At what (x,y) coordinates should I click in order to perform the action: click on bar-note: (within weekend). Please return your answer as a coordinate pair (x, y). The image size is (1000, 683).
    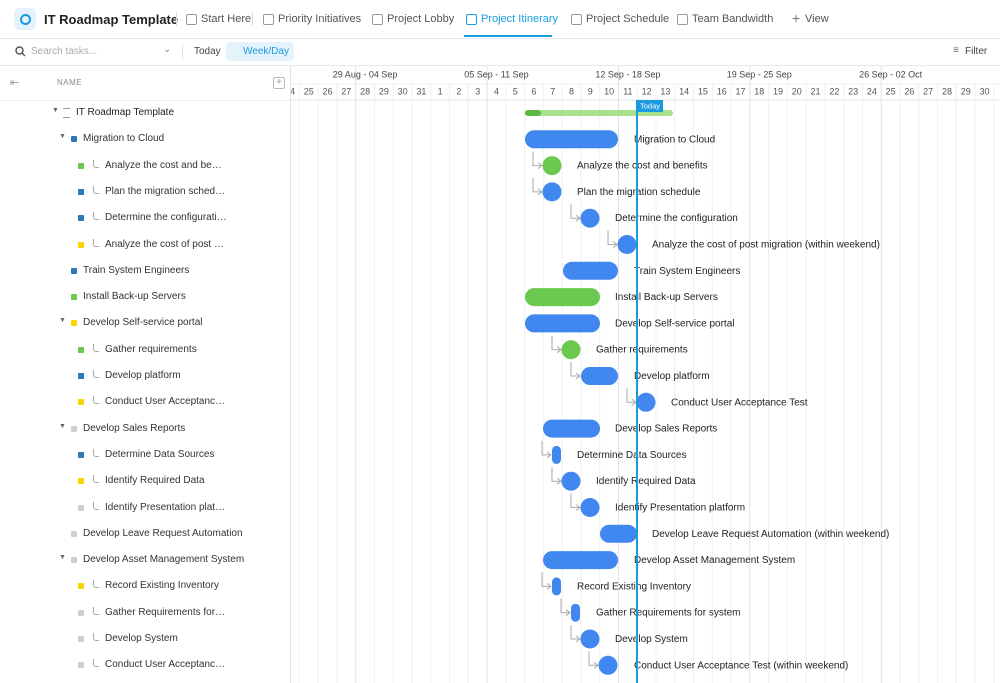
    Looking at the image, I should click on (810, 665).